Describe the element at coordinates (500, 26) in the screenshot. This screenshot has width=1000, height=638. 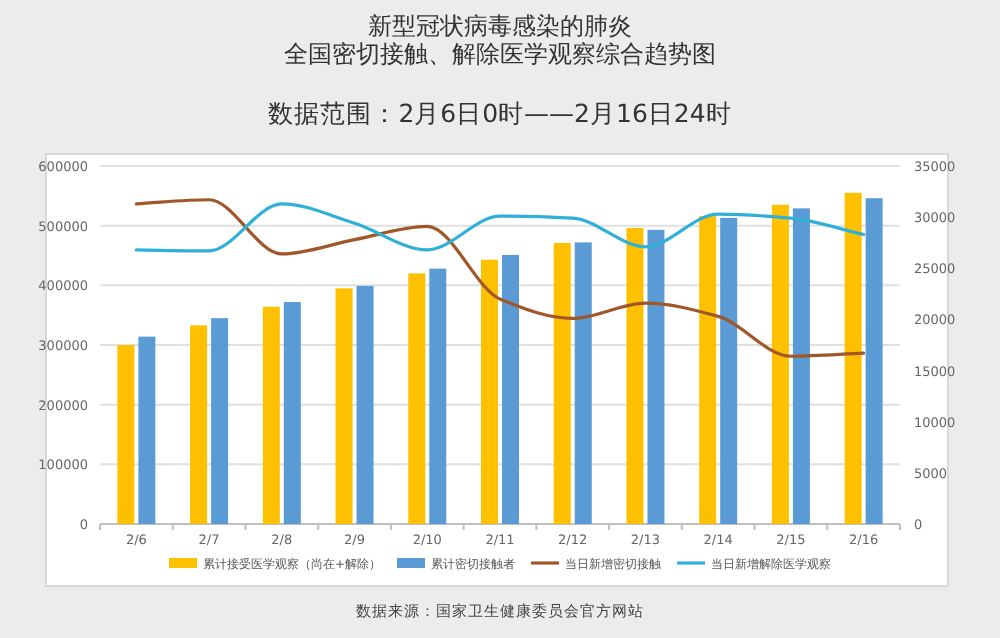
I see `chart-title: 新型冠状病毒感染的肺炎` at that location.